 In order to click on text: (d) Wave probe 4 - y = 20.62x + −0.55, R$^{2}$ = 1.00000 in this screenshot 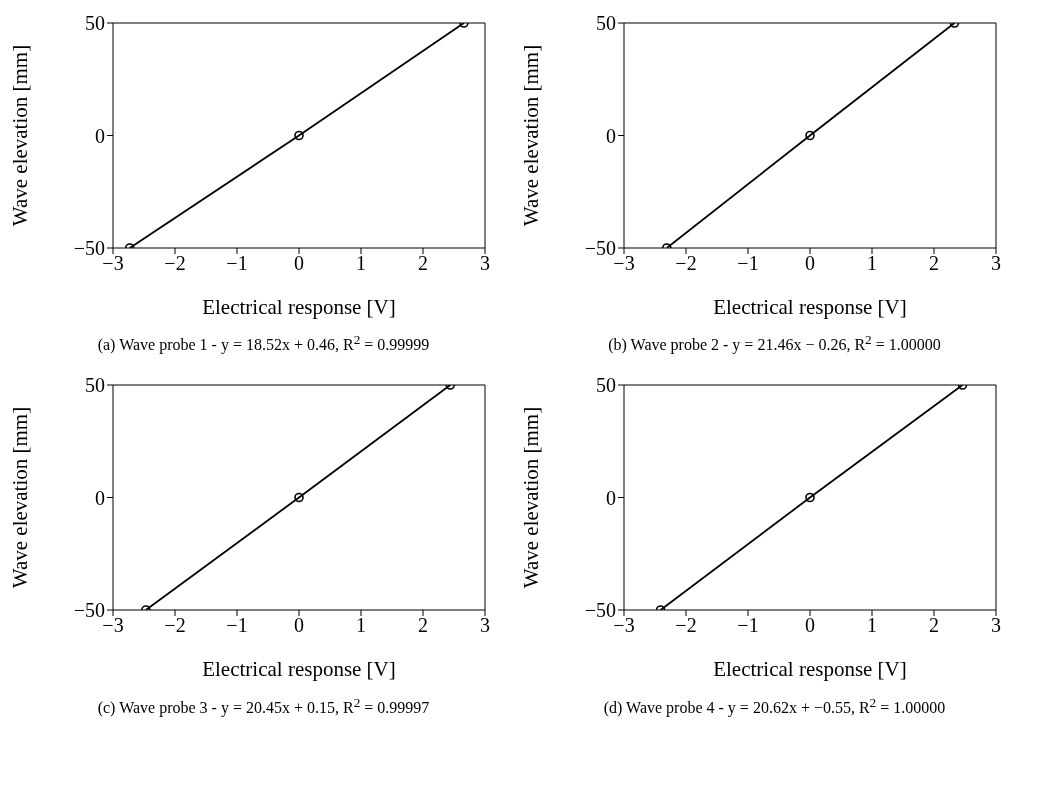, I will do `click(774, 705)`.